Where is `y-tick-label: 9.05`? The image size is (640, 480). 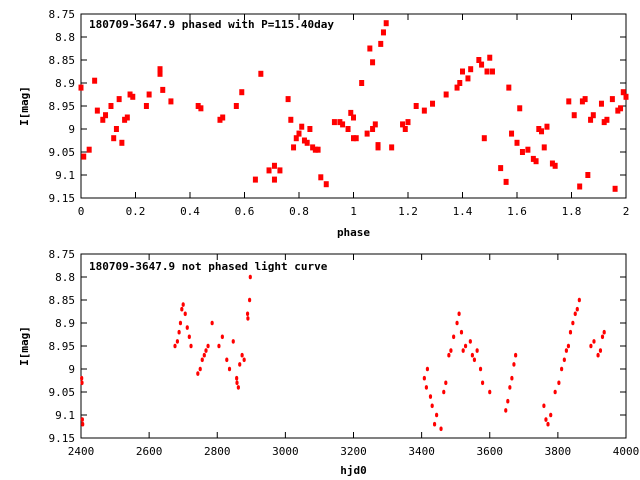
y-tick-label: 9.05 is located at coordinates (62, 152).